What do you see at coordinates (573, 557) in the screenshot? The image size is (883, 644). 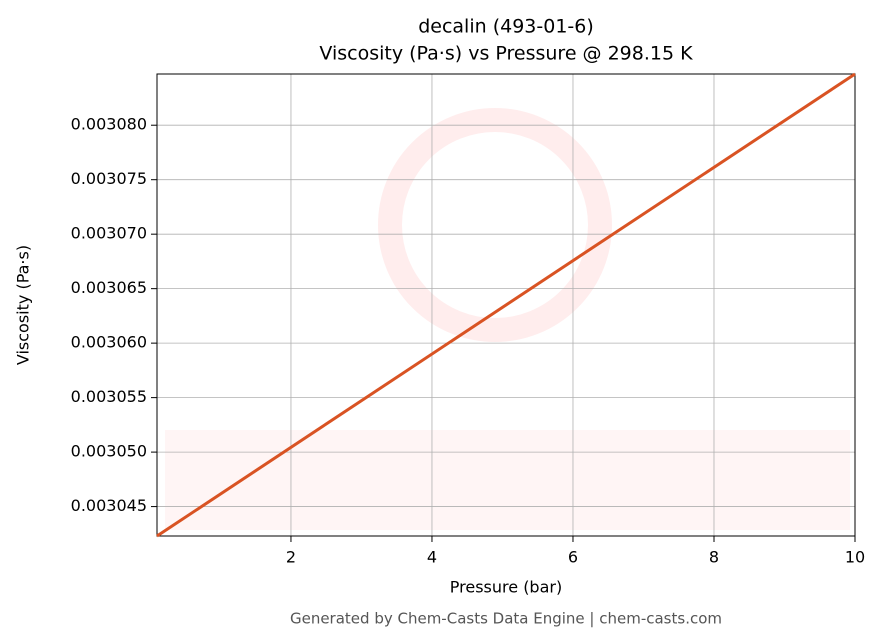 I see `x-tick-label: 6` at bounding box center [573, 557].